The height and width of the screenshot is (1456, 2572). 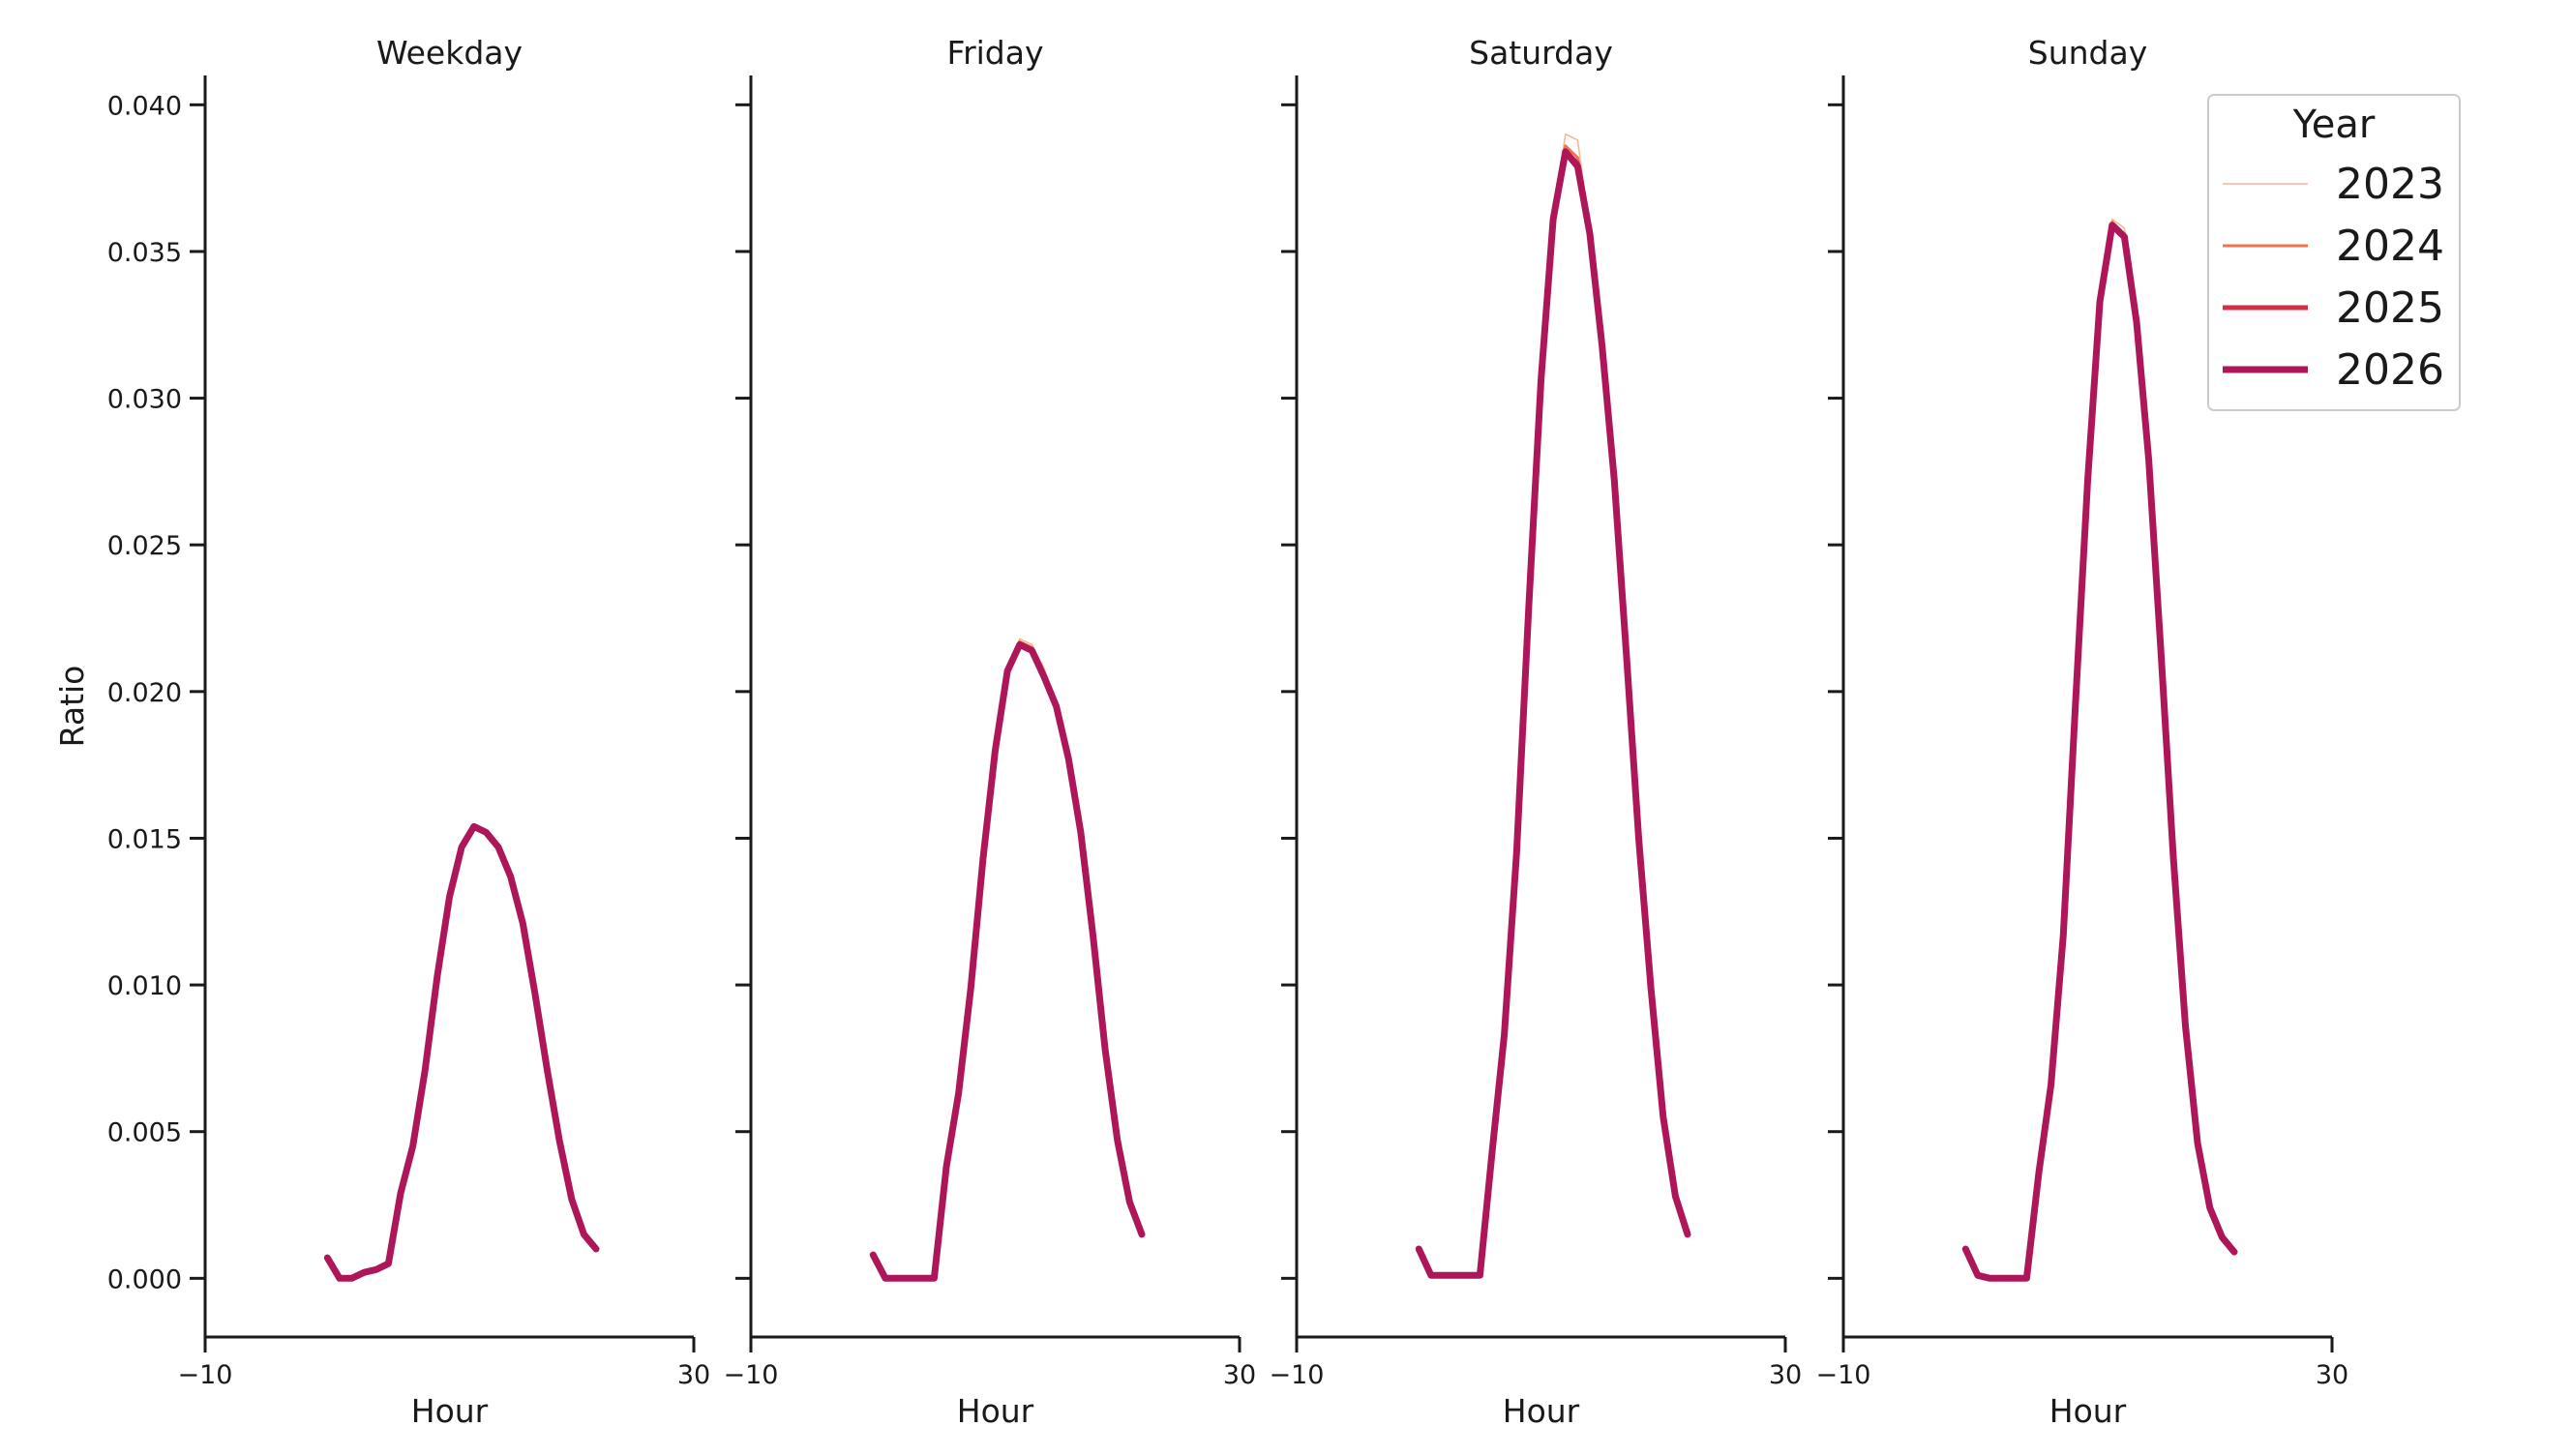 I want to click on legend-entry-2023: 2023, so click(x=2333, y=185).